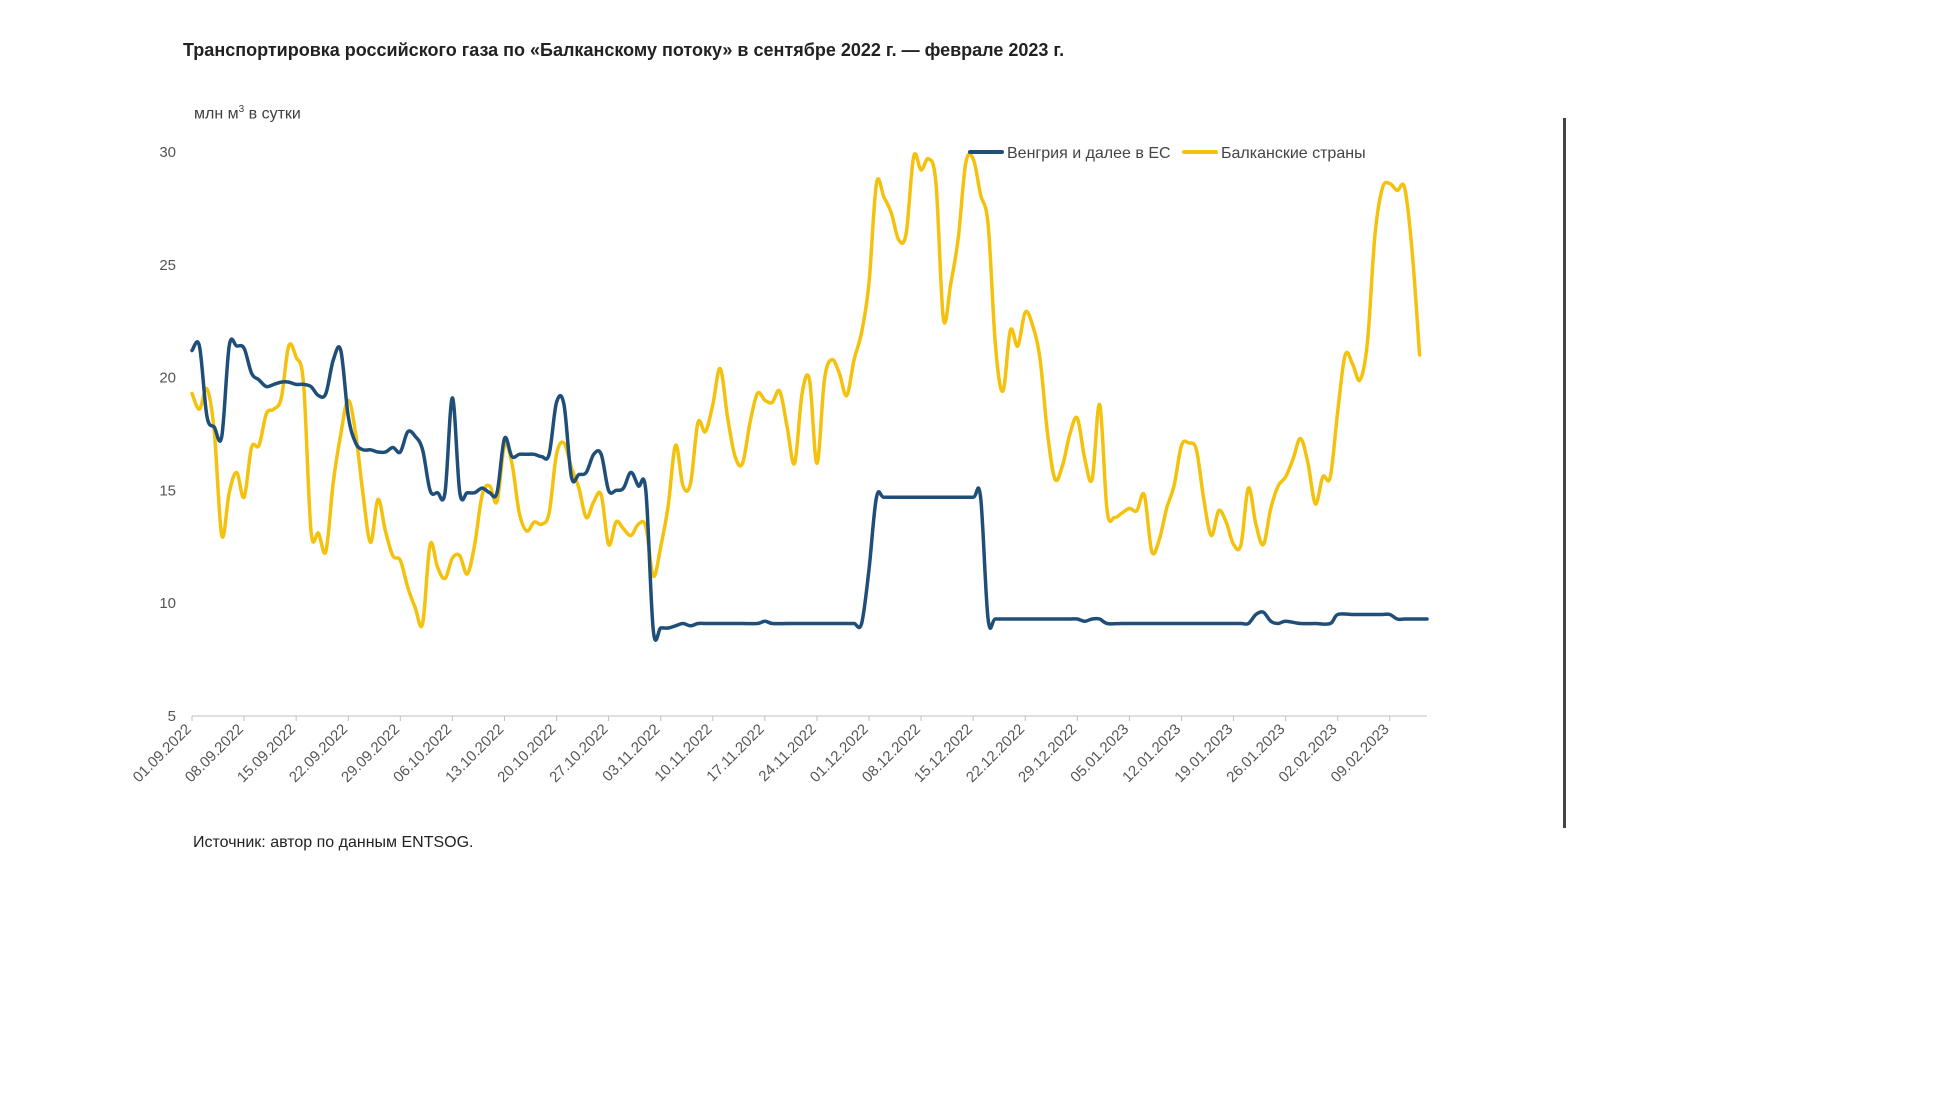  I want to click on y-tick-label: 5, so click(172, 716).